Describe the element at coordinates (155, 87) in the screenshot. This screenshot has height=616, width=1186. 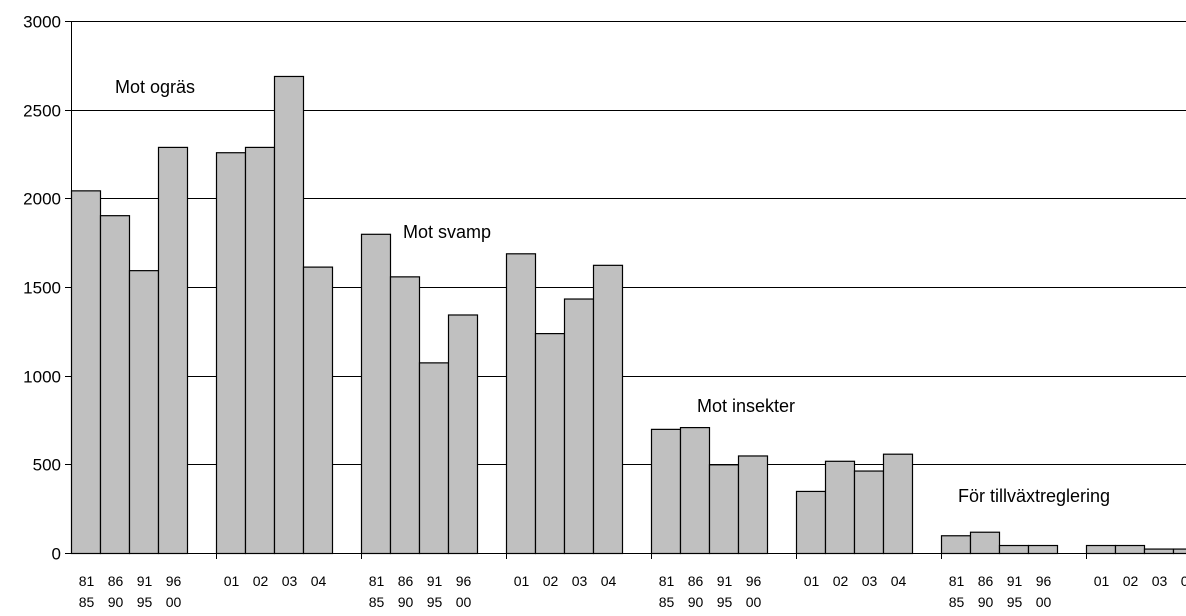
I see `group-label: Mot ogräs` at that location.